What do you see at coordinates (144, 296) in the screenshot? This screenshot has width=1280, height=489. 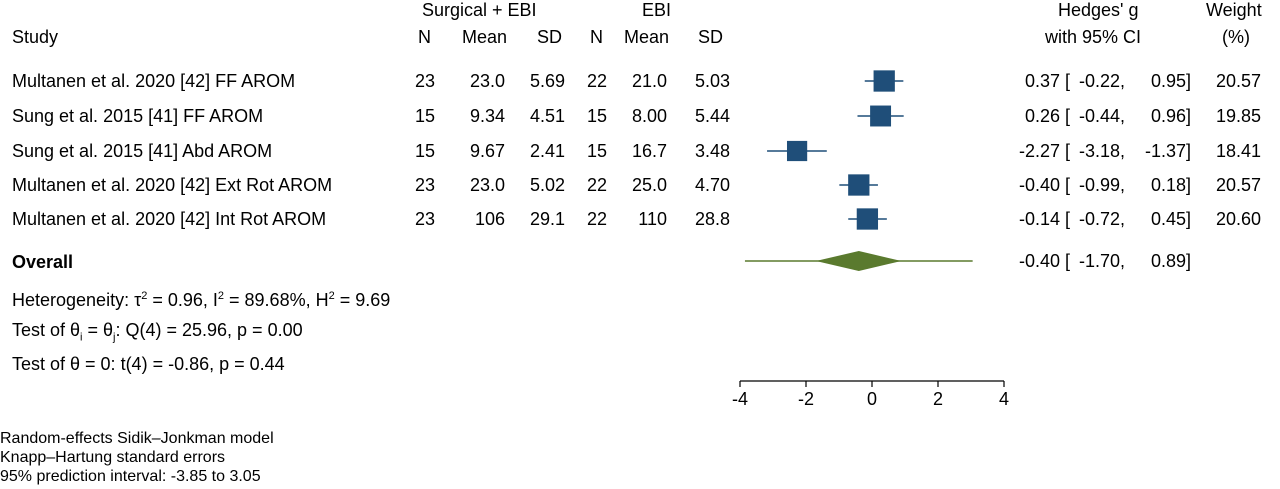 I see `tau-sup: 2` at bounding box center [144, 296].